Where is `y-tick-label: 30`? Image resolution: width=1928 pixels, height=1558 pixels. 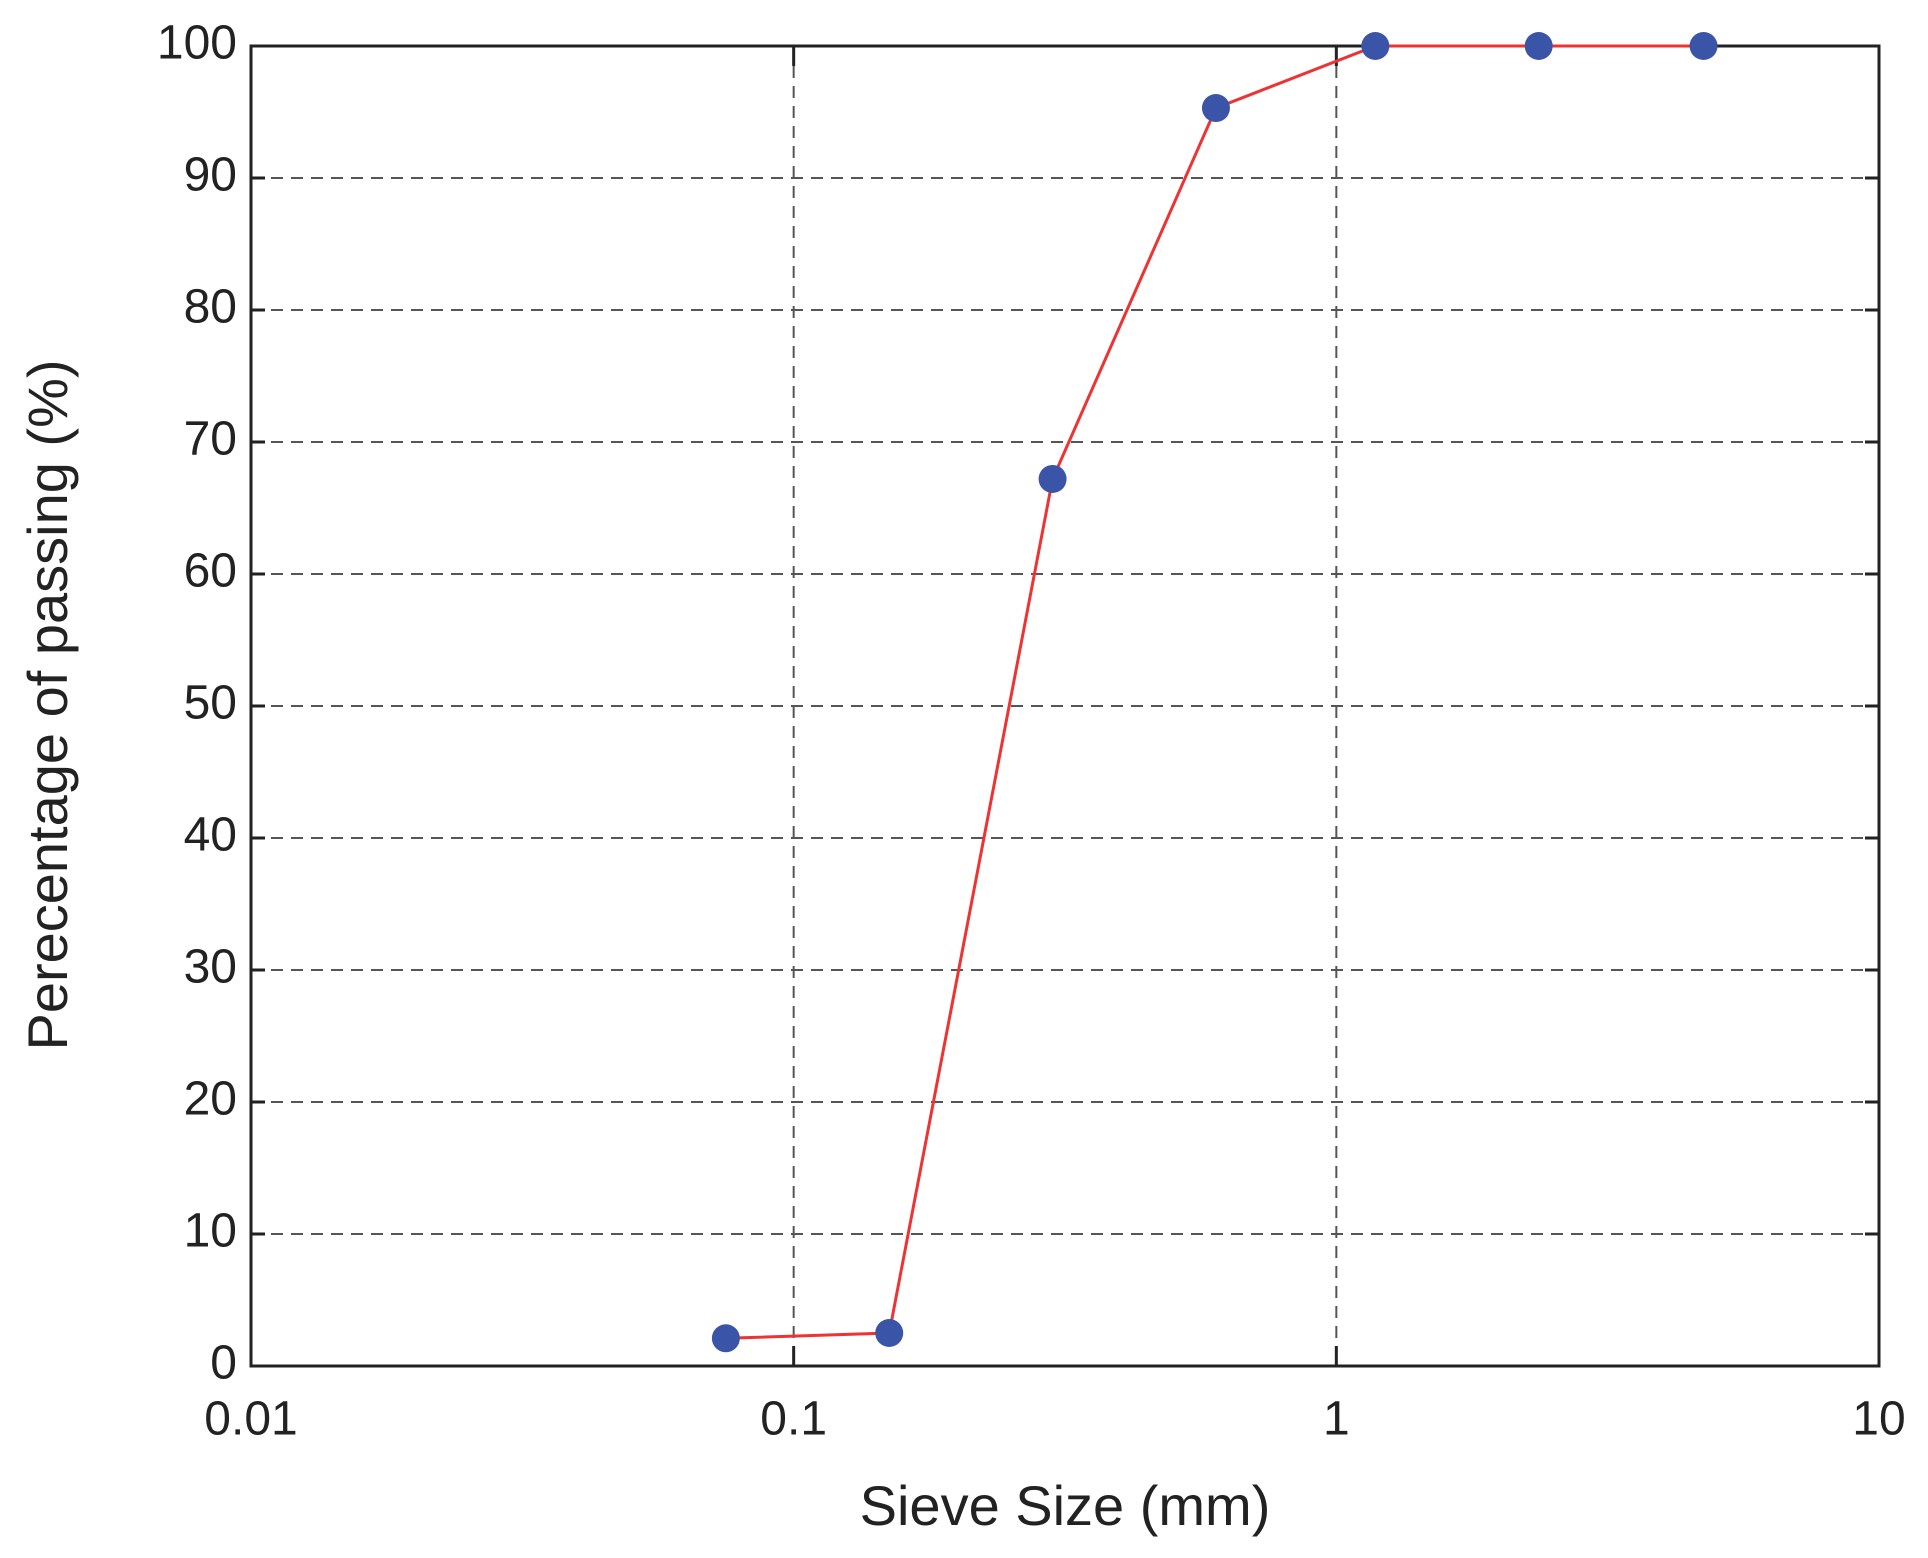
y-tick-label: 30 is located at coordinates (210, 967).